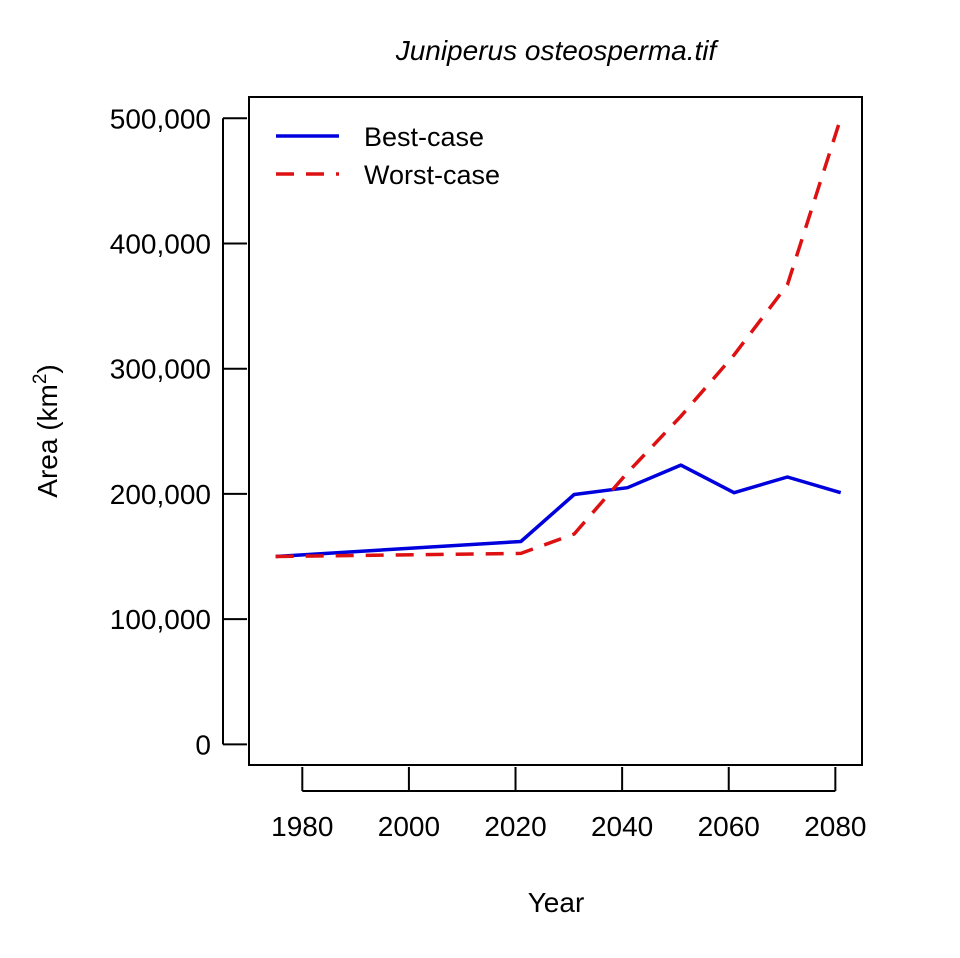 Image resolution: width=960 pixels, height=958 pixels. I want to click on x-tick-label: 2020, so click(515, 826).